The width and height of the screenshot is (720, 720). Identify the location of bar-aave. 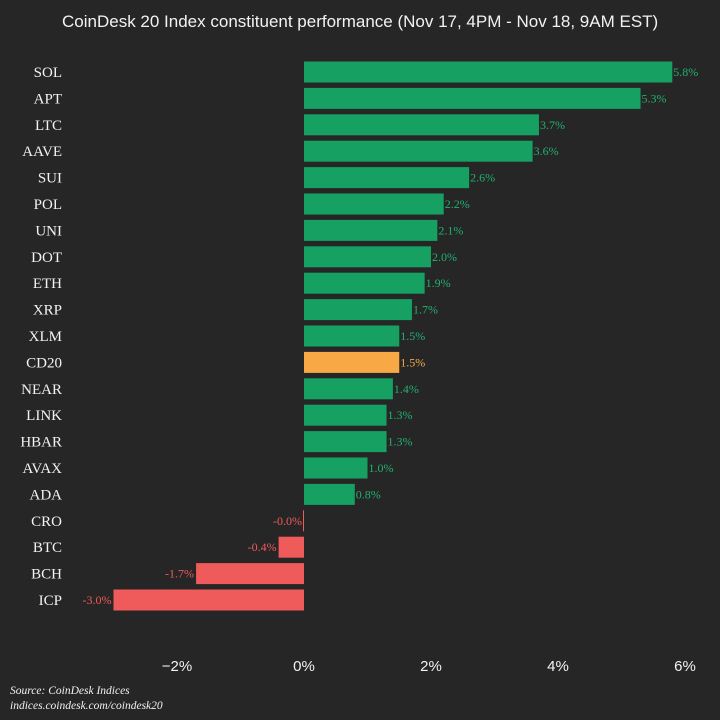
(418, 151).